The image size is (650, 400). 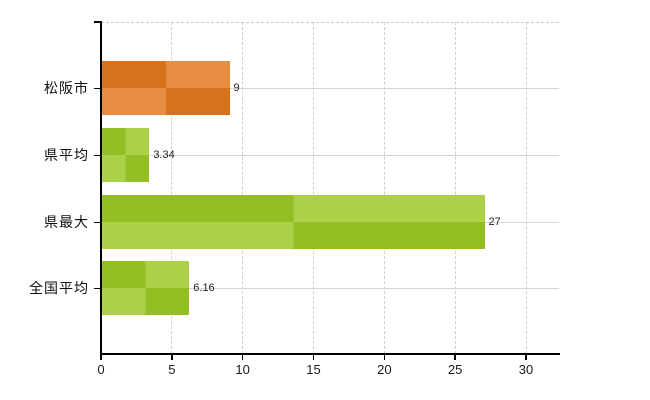 I want to click on x-tick-label: 5, so click(x=172, y=369).